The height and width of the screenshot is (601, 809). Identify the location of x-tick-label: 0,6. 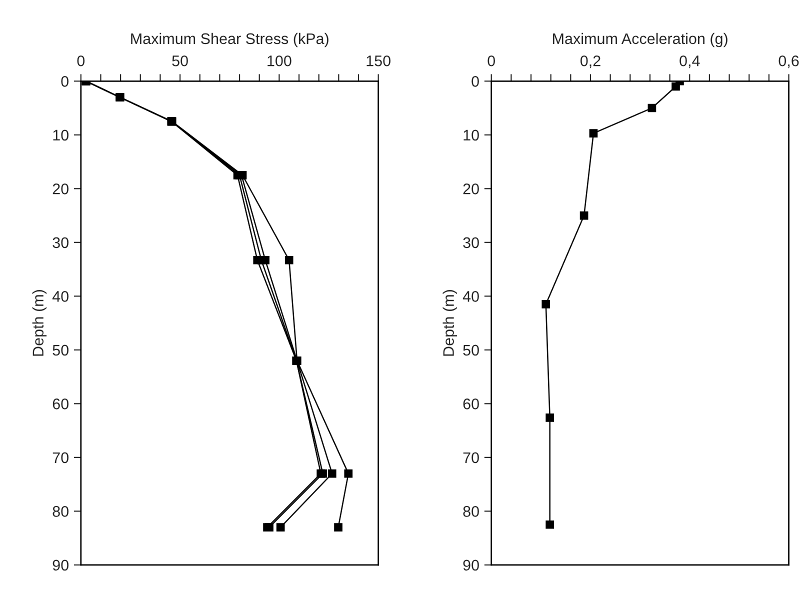
(788, 61).